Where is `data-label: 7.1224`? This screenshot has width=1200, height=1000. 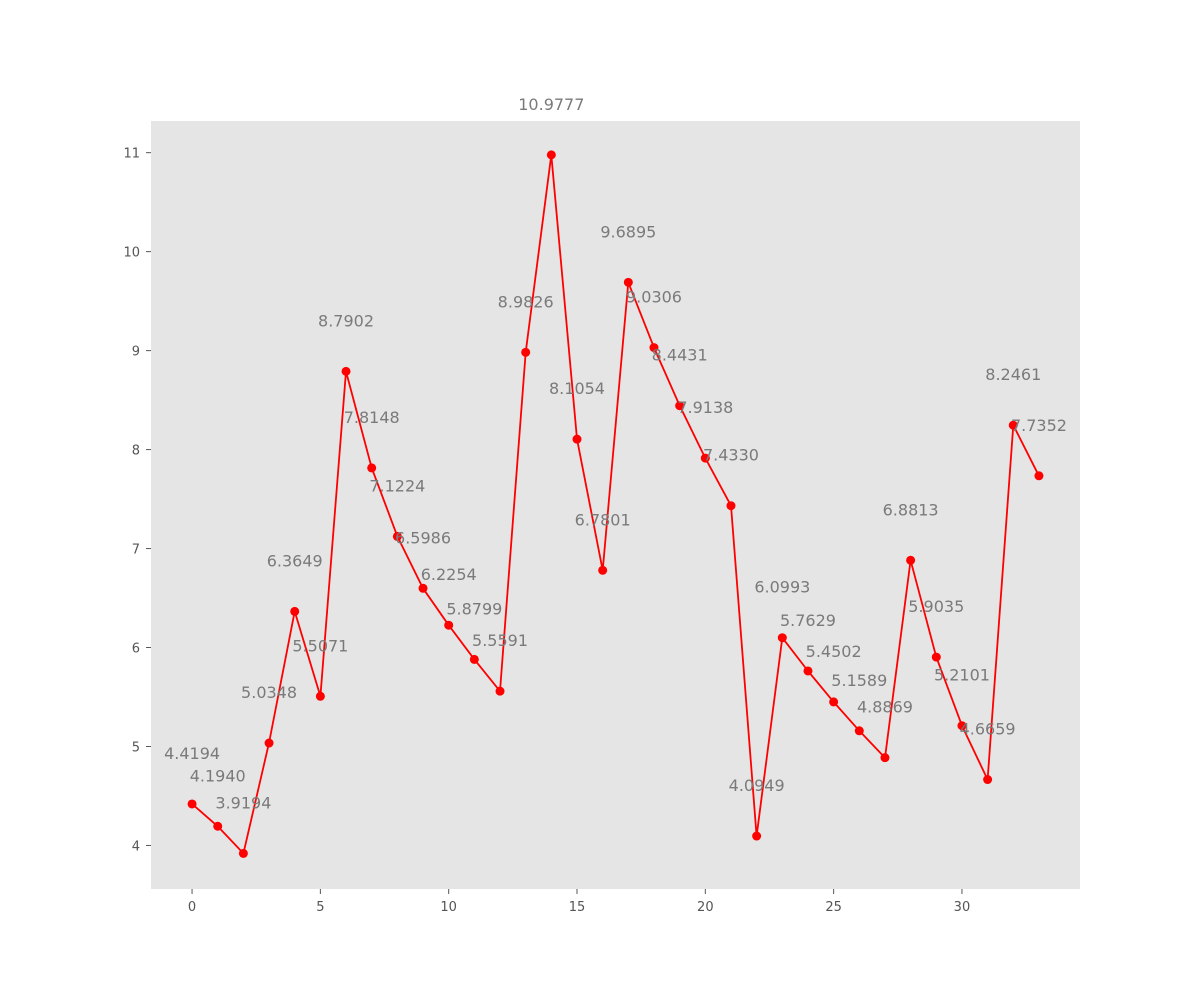 data-label: 7.1224 is located at coordinates (397, 485).